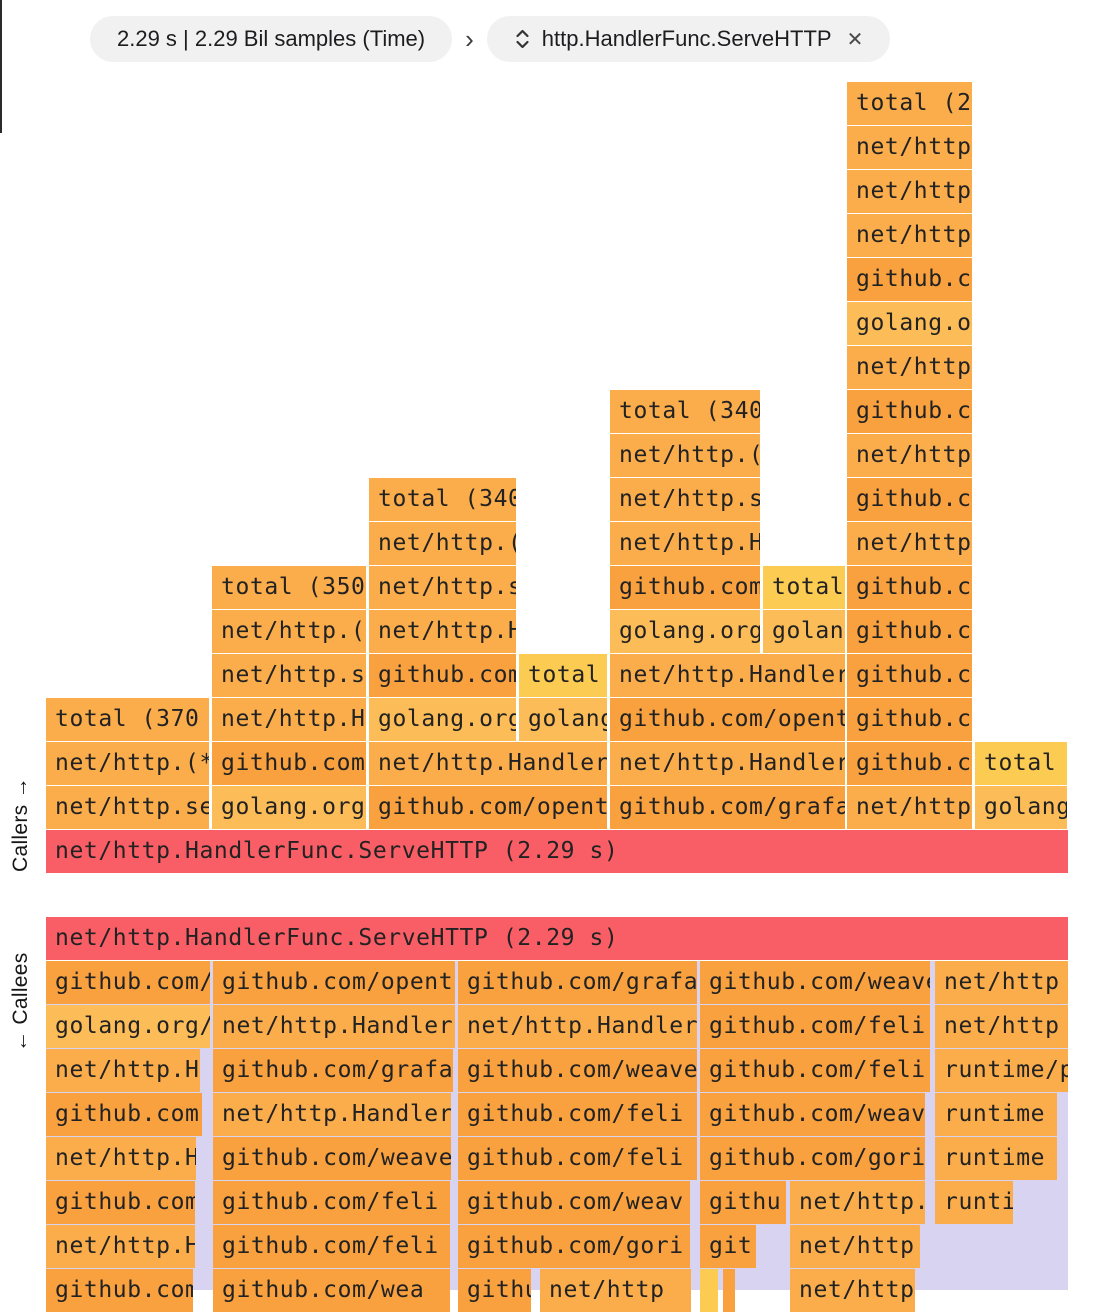 Image resolution: width=1094 pixels, height=1312 pixels. I want to click on frame-box: github.com/wea, so click(331, 1290).